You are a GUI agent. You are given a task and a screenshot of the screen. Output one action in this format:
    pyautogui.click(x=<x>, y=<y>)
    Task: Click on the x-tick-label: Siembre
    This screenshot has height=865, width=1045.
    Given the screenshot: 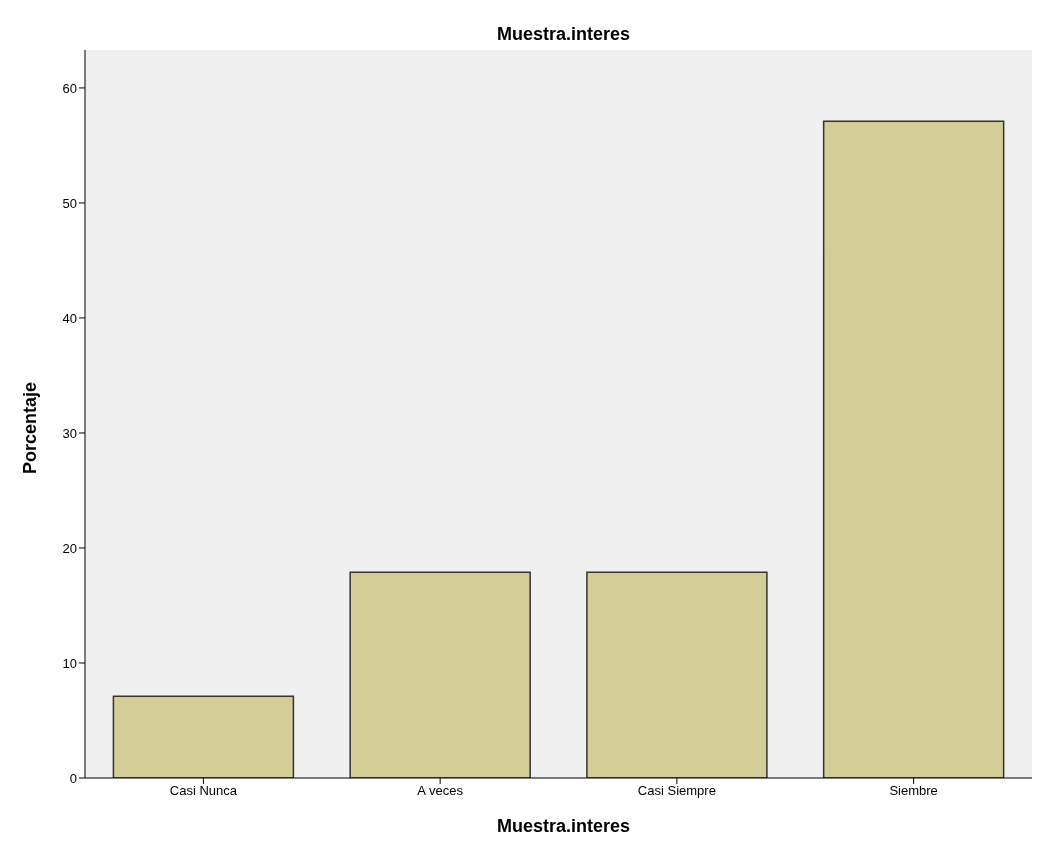 What is the action you would take?
    pyautogui.click(x=913, y=791)
    